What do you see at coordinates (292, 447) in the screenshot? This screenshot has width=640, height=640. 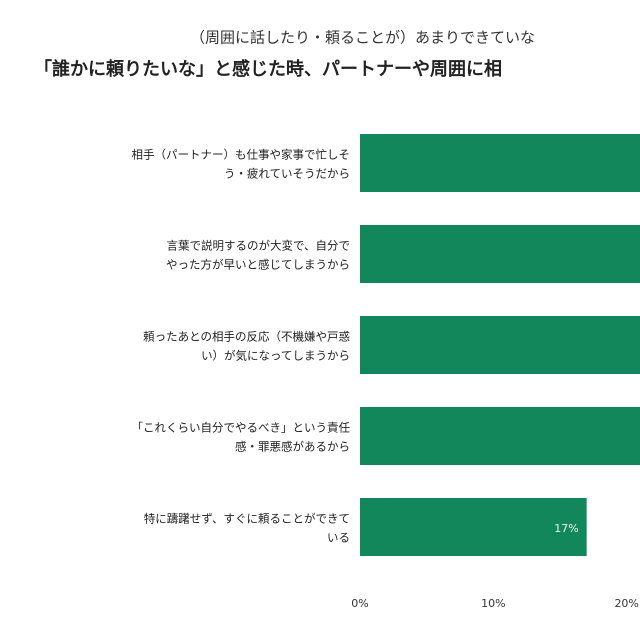 I see `y-tick-label: 感・罪悪感があるから` at bounding box center [292, 447].